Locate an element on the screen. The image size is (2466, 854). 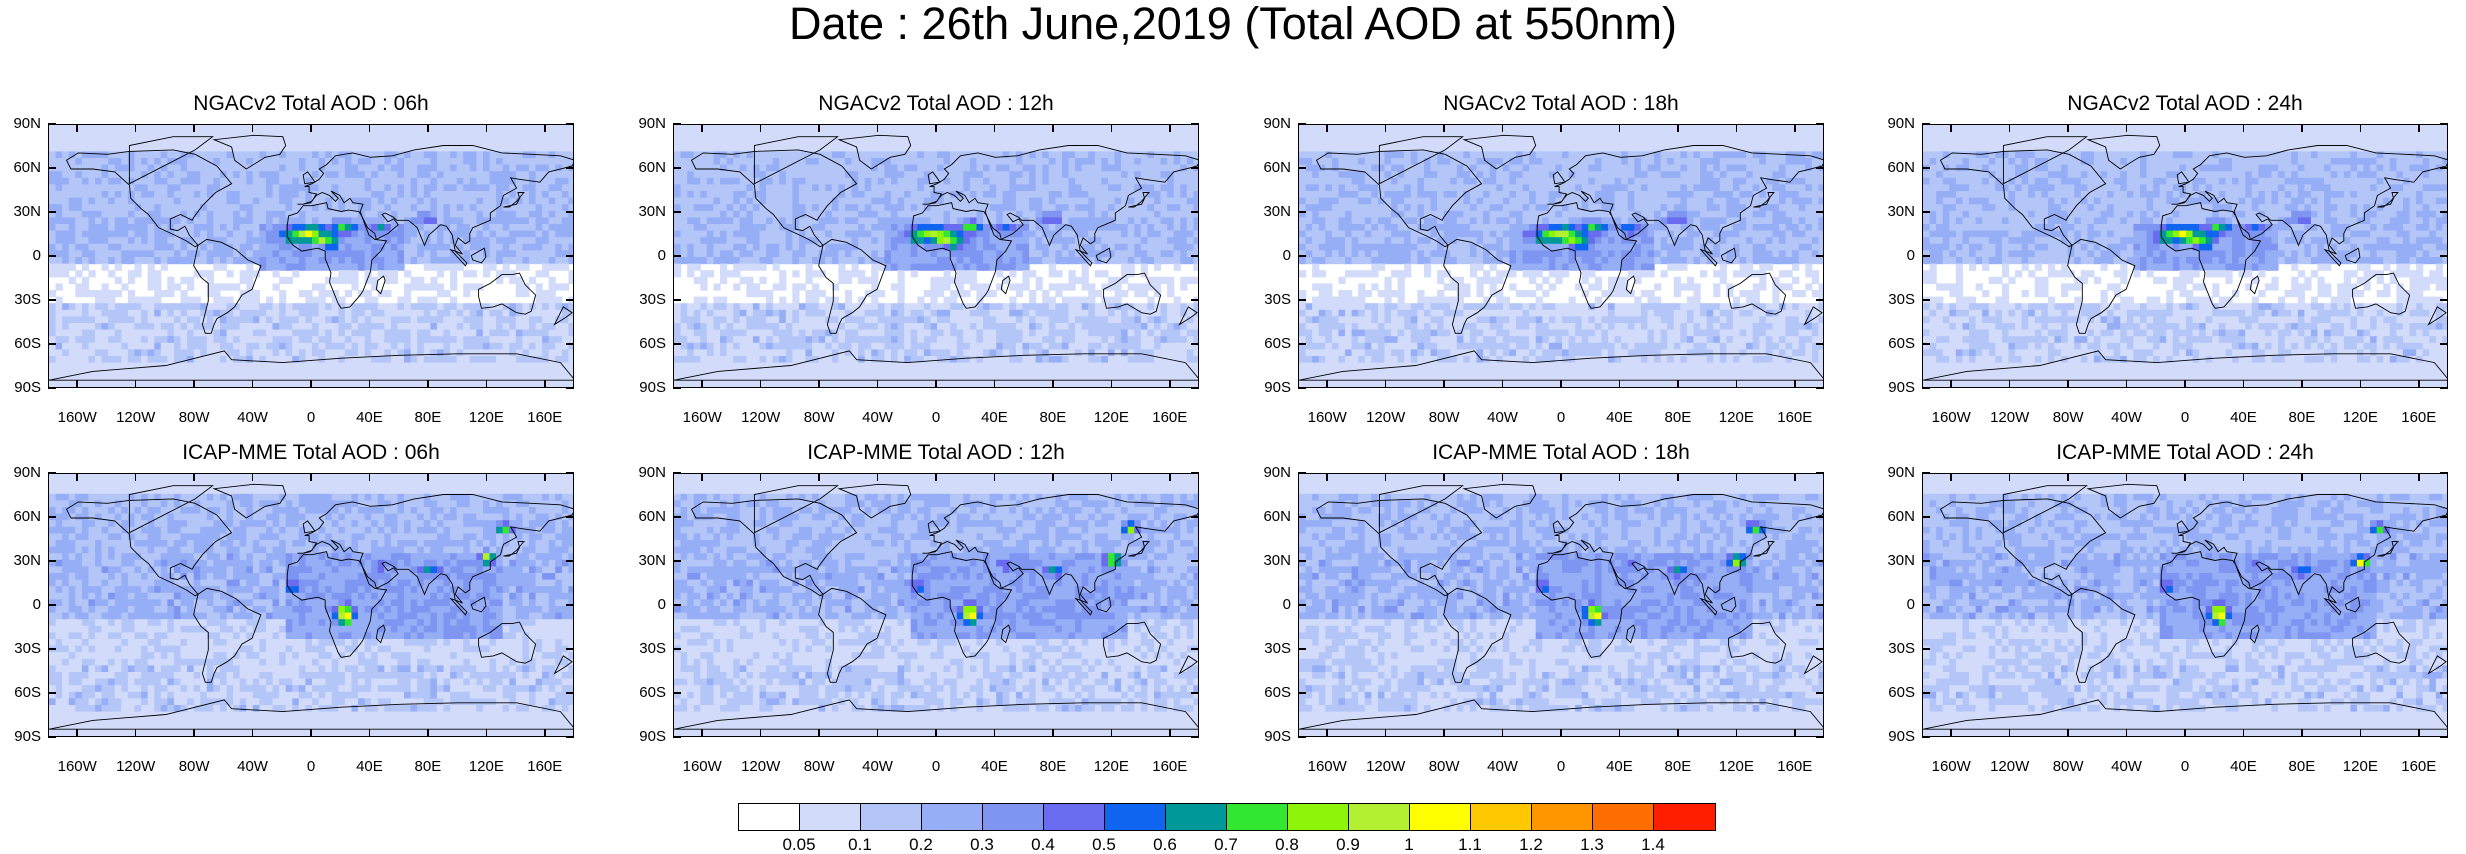
aod-map-icap-mme-18h is located at coordinates (1561, 605).